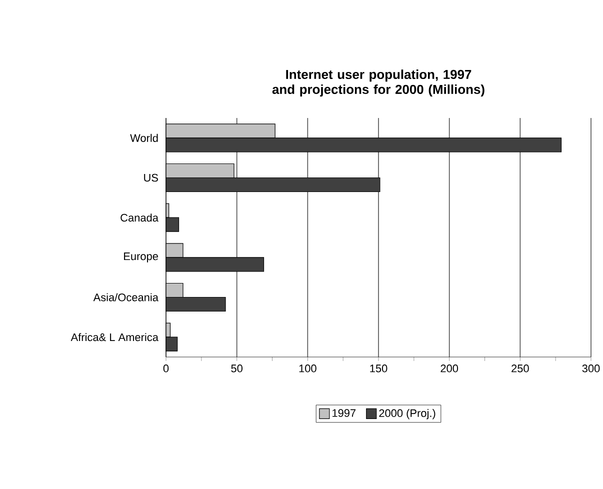 The image size is (603, 489). What do you see at coordinates (125, 297) in the screenshot?
I see `y-tick-label: Asia/Oceania` at bounding box center [125, 297].